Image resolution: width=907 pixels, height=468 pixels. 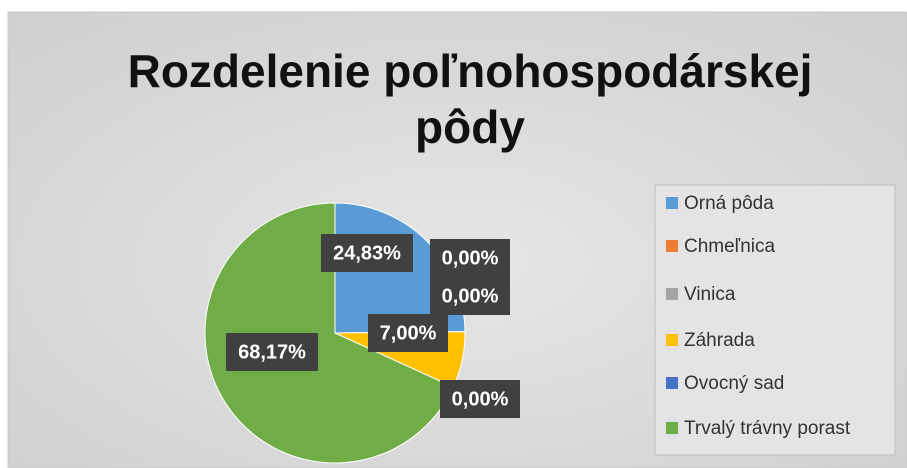 What do you see at coordinates (767, 428) in the screenshot?
I see `legend-label: Trvalý trávny porast` at bounding box center [767, 428].